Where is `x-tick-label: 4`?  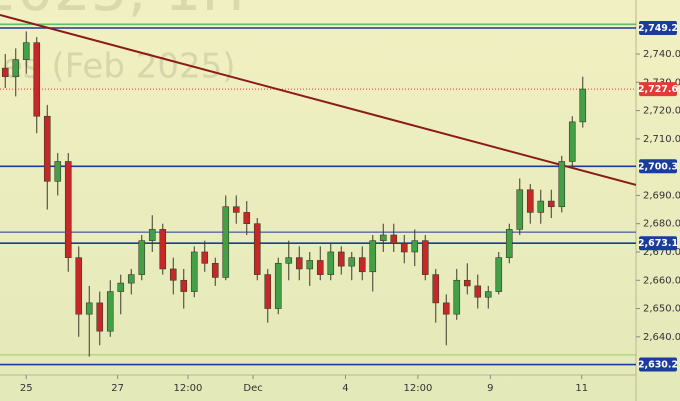 x-tick-label: 4 is located at coordinates (345, 388).